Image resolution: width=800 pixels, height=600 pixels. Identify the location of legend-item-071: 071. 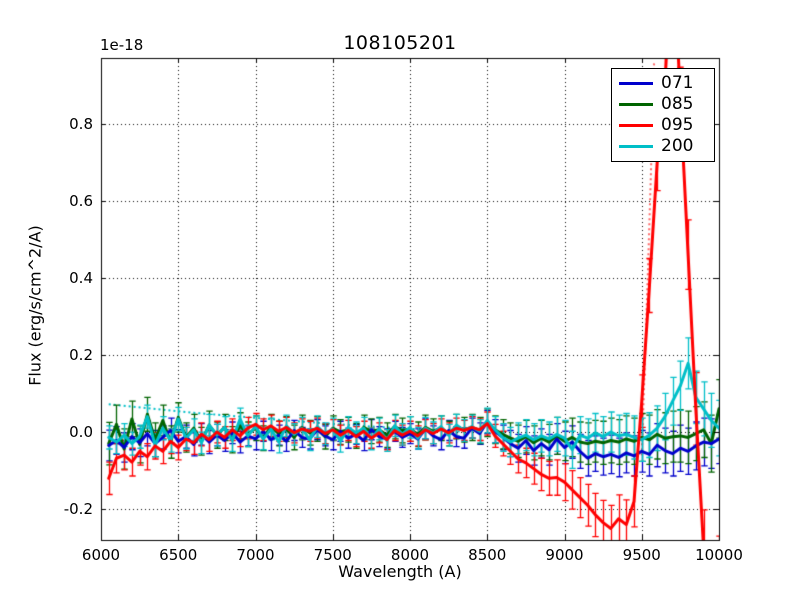
(663, 83).